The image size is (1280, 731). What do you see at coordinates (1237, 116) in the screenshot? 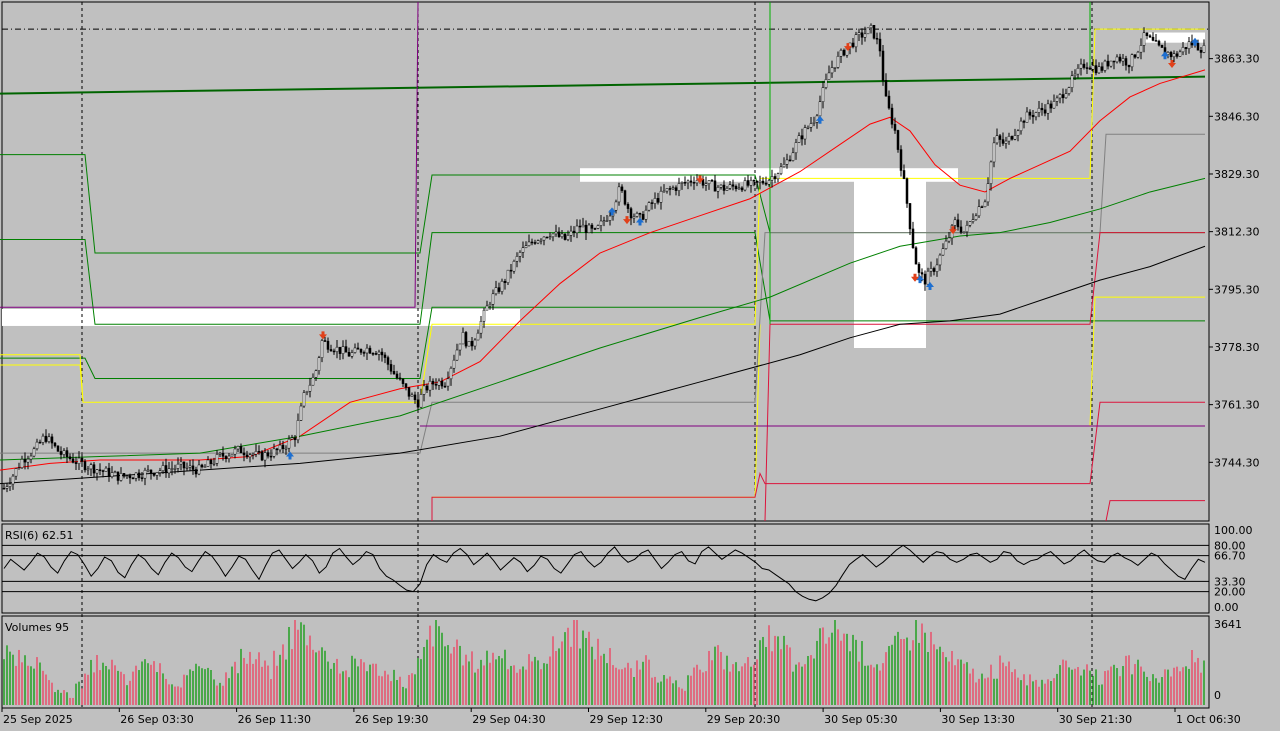
I see `price-tick-label: 3846.30` at bounding box center [1237, 116].